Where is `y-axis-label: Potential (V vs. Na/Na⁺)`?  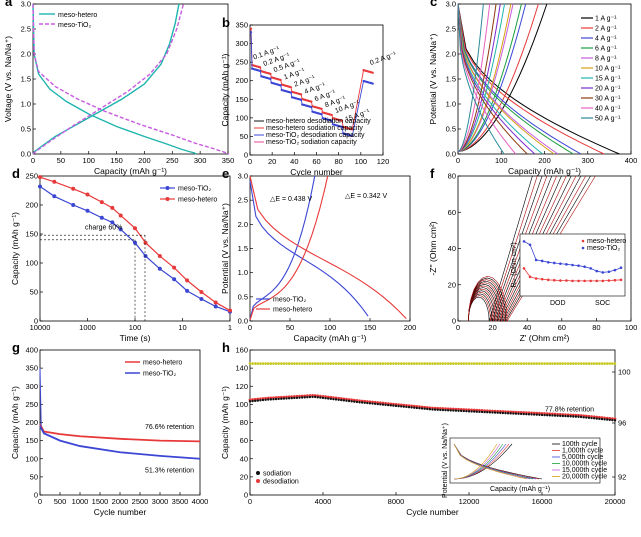
y-axis-label: Potential (V vs. Na/Na⁺) is located at coordinates (225, 248).